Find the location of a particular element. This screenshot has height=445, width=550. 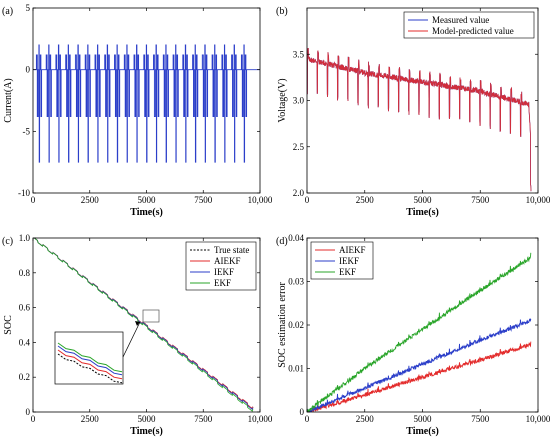

inset-series-aiekf is located at coordinates (90, 364).